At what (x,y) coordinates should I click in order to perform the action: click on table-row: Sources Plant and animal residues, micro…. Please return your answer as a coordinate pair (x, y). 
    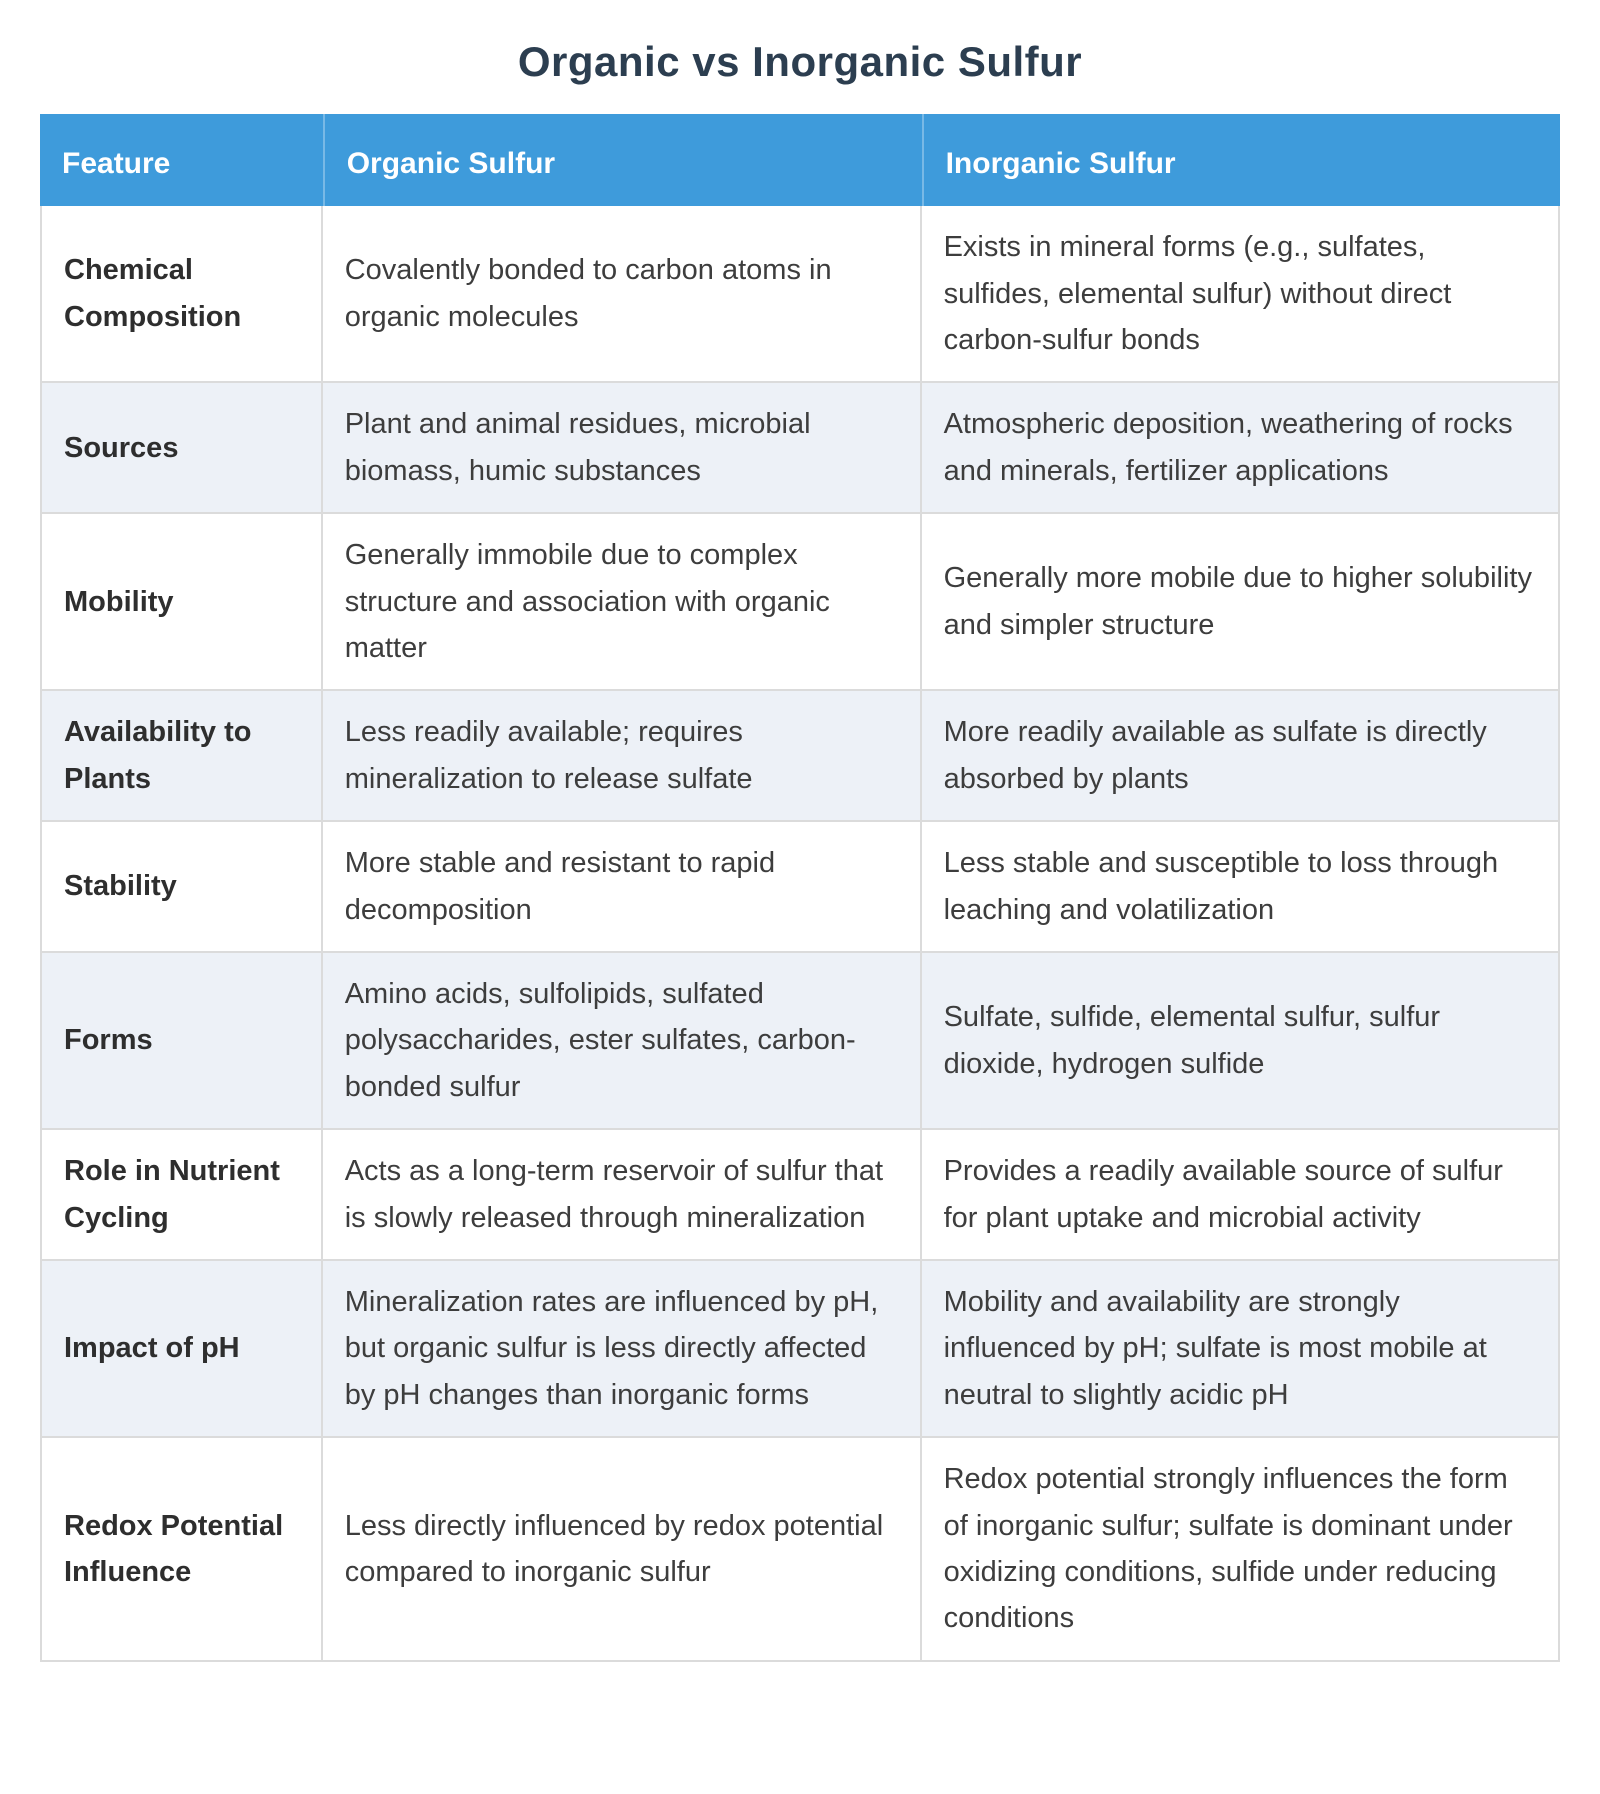
    Looking at the image, I should click on (800, 449).